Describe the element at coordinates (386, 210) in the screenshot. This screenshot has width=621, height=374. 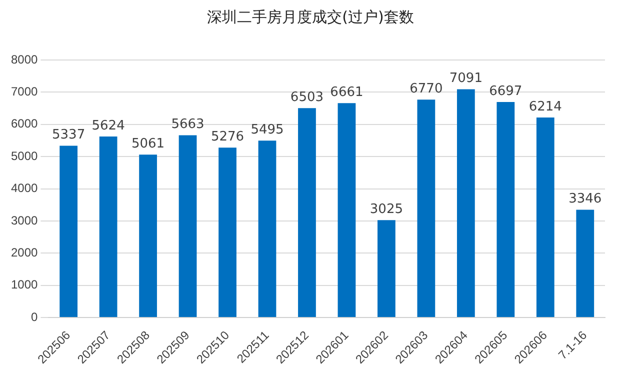
I see `data-label: 3025` at that location.